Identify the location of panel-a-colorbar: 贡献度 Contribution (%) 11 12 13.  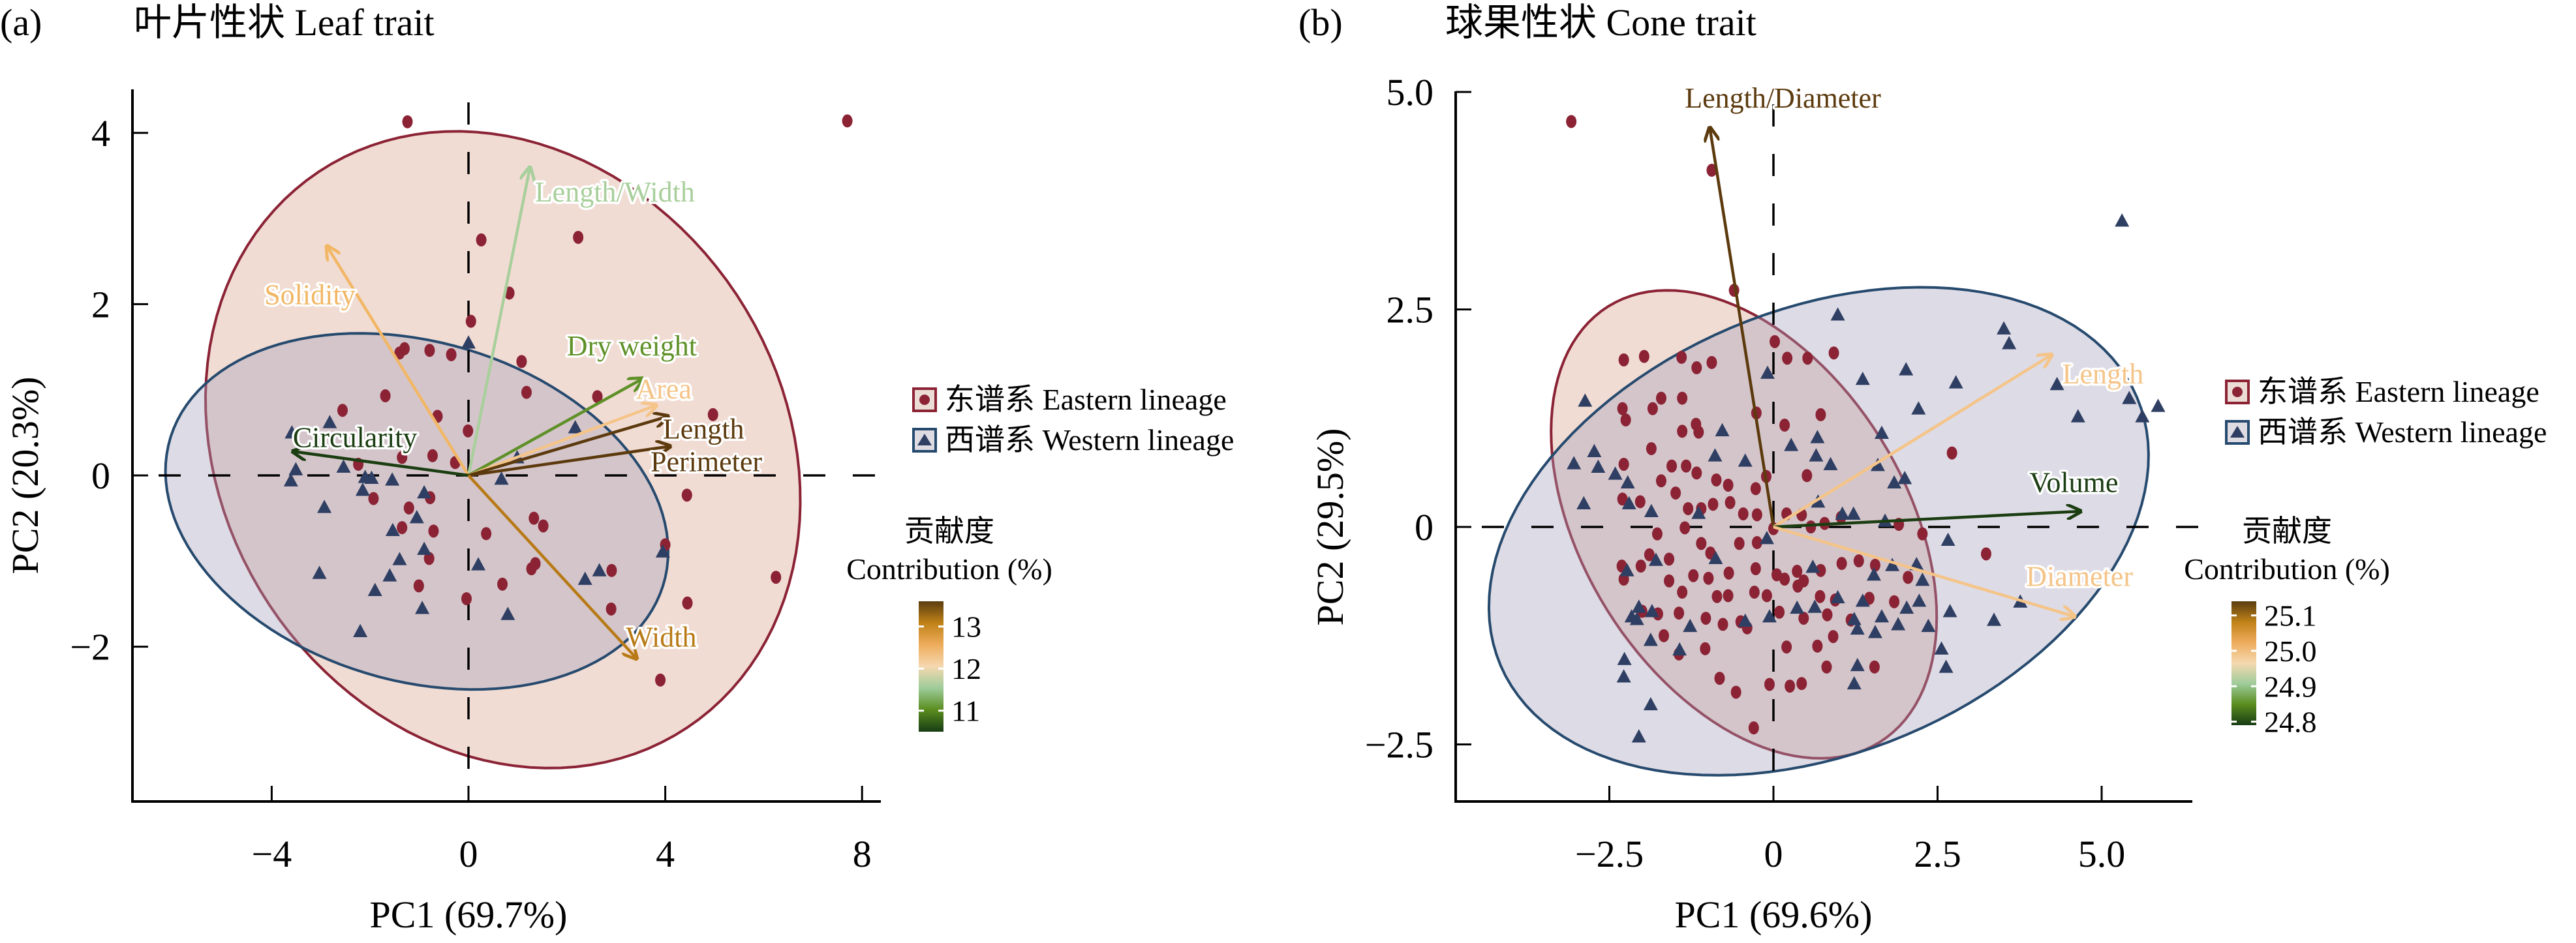
(949, 623).